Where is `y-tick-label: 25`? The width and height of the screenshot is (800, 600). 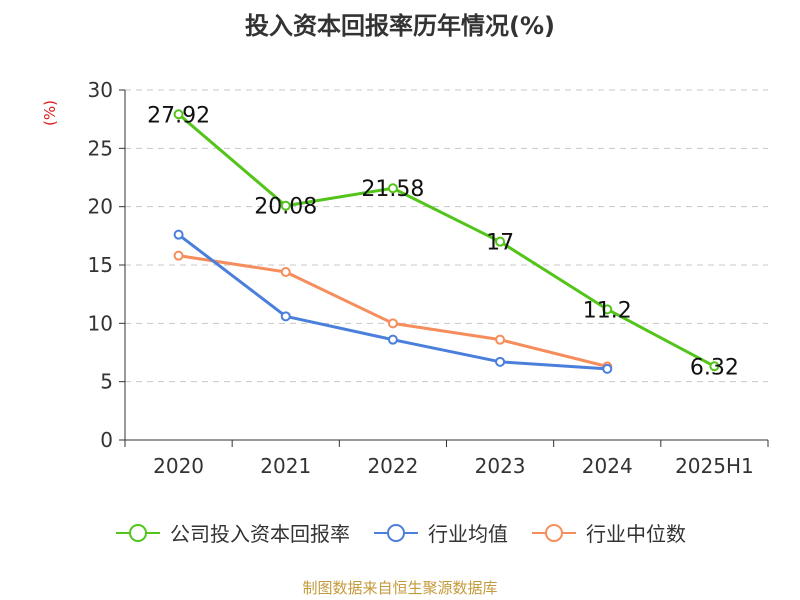 y-tick-label: 25 is located at coordinates (100, 148).